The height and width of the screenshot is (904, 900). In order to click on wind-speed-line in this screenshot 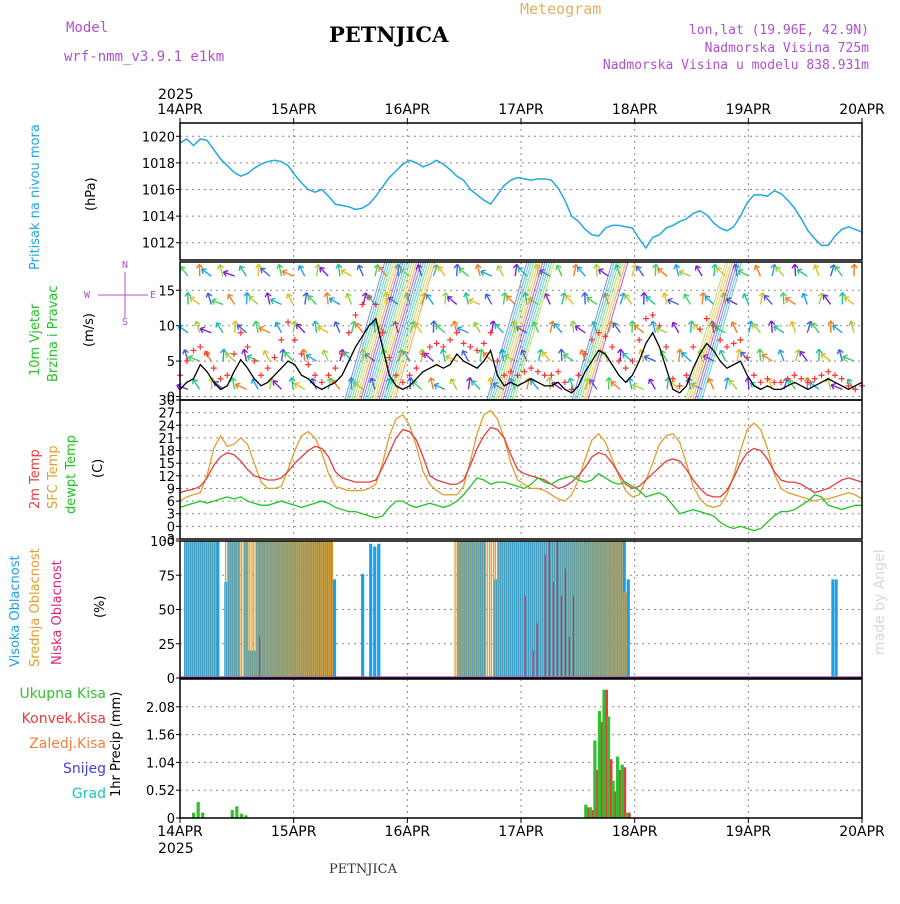, I will do `click(521, 355)`.